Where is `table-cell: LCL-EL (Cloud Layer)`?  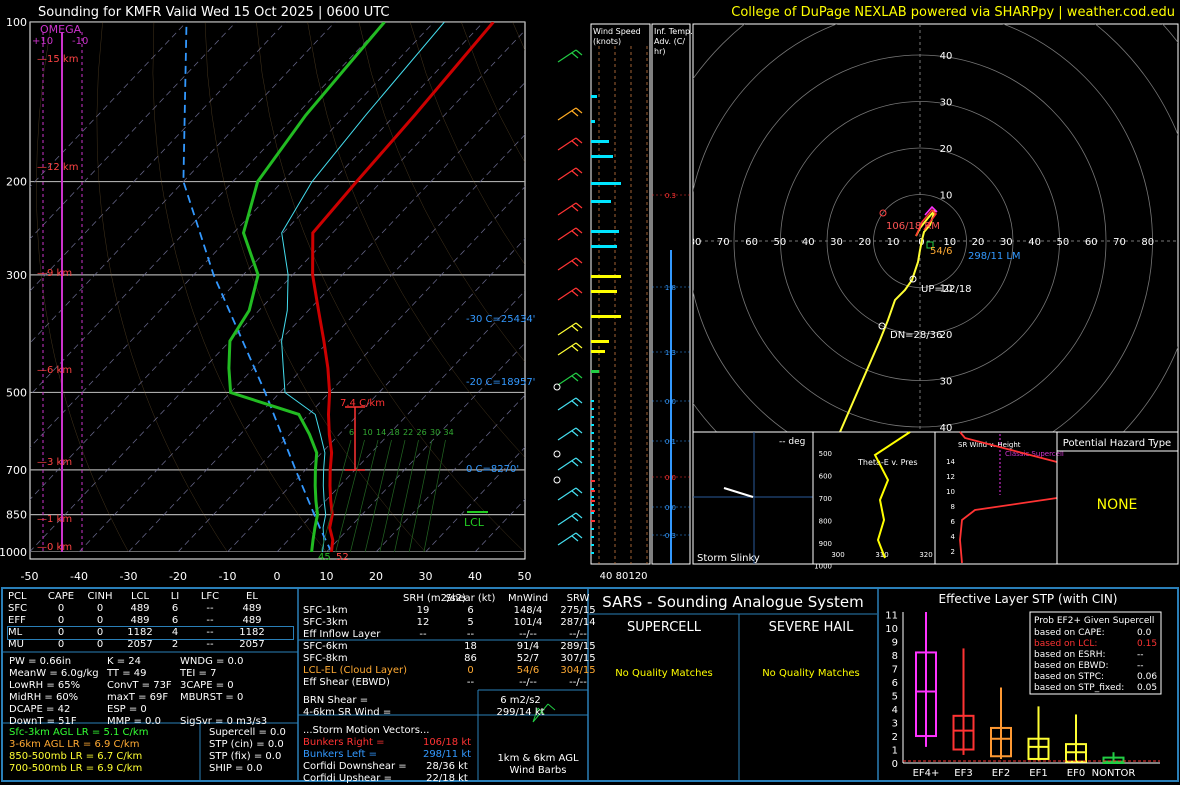
table-cell: LCL-EL (Cloud Layer) is located at coordinates (353, 671).